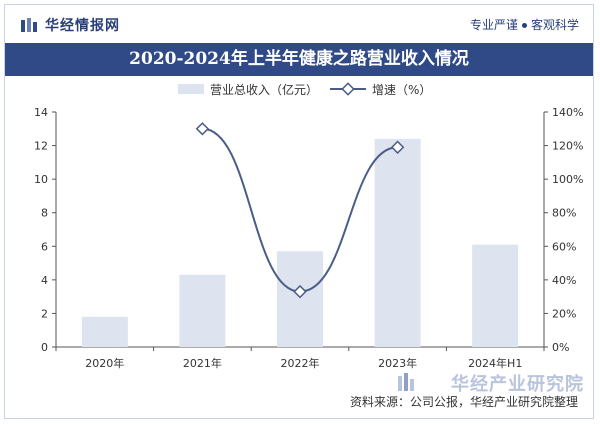 This screenshot has width=600, height=425. I want to click on brand-logo-icon, so click(29, 25).